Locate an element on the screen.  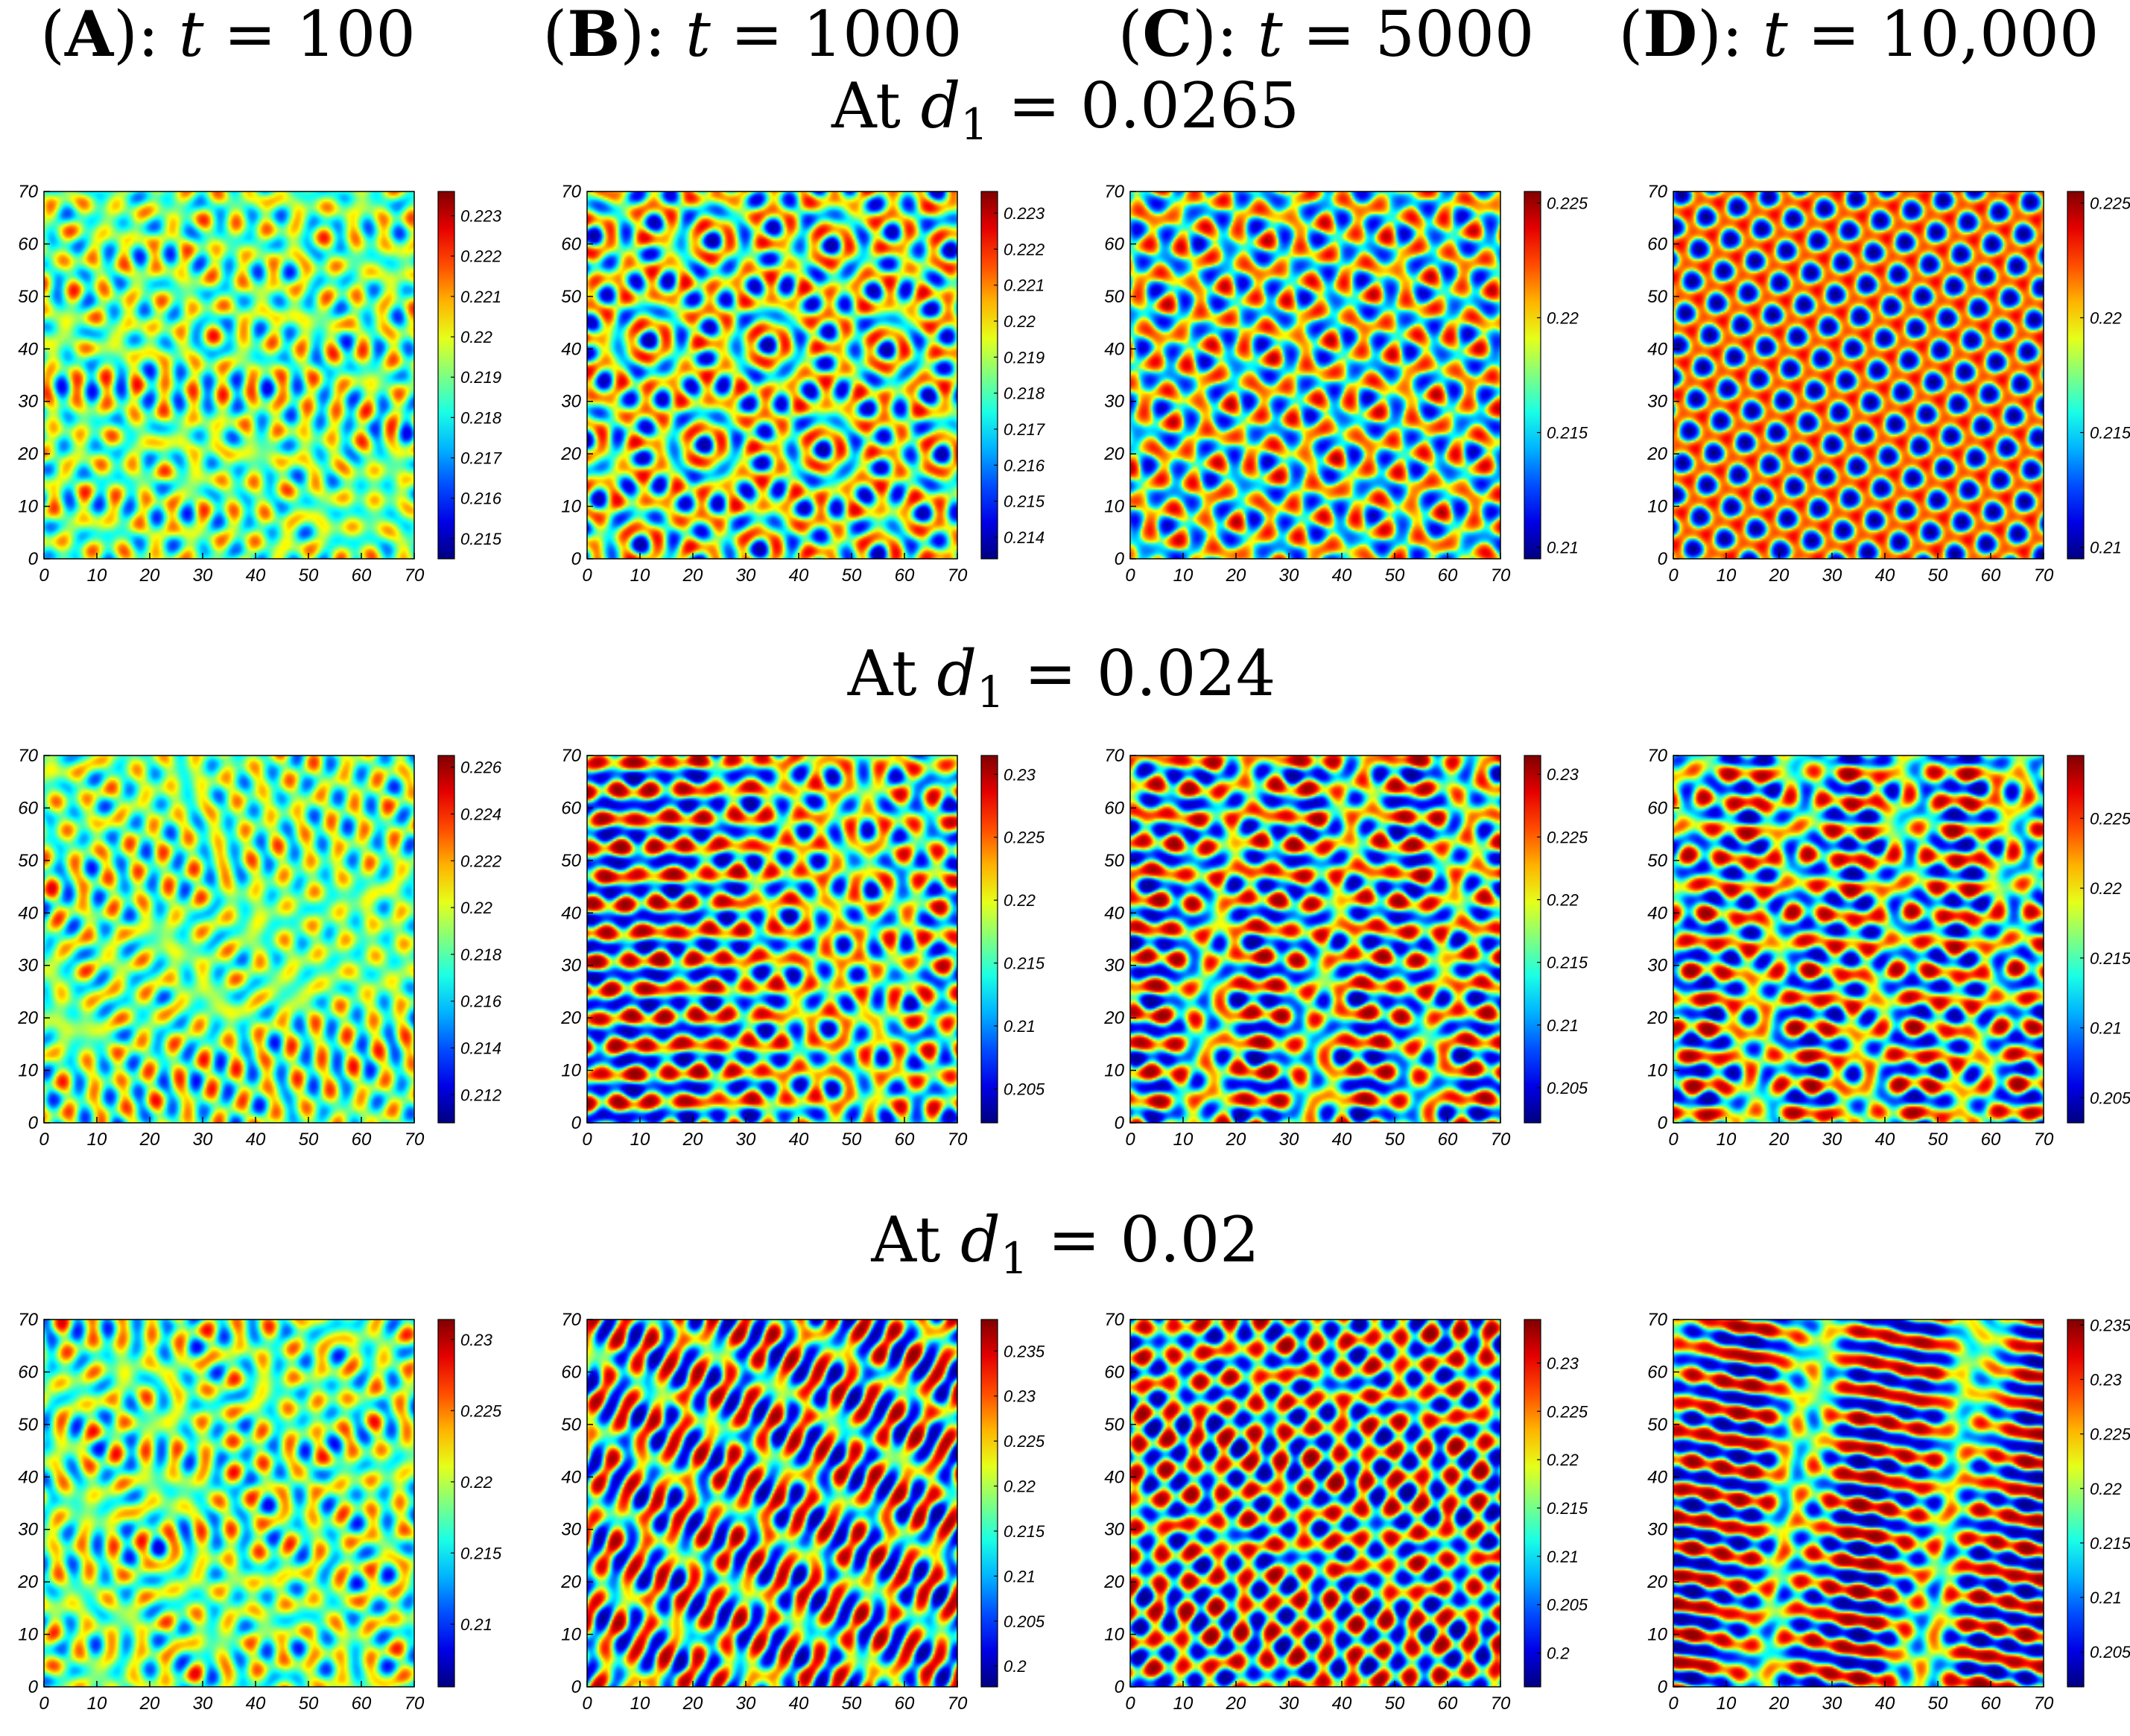
colorbar-tick-label: 0.221 is located at coordinates (1024, 285).